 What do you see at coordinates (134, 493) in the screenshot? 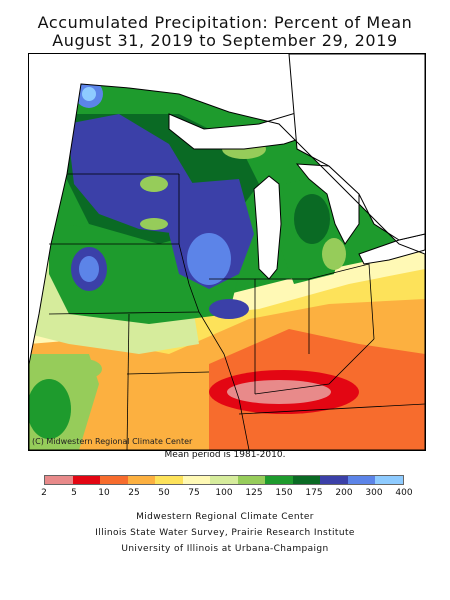
I see `legend-tick-label: 25` at bounding box center [134, 493].